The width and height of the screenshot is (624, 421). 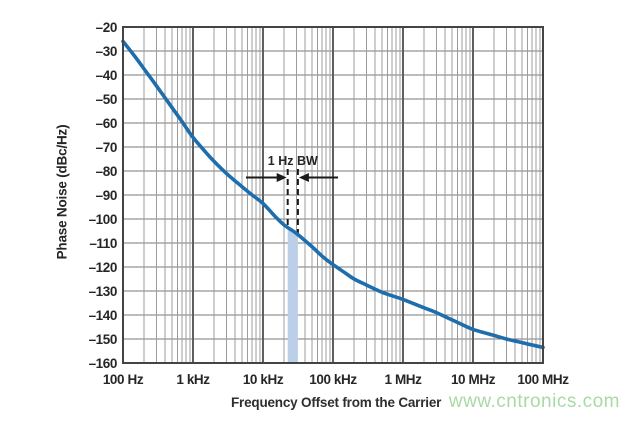 I want to click on bandwidth-band, so click(x=292, y=295).